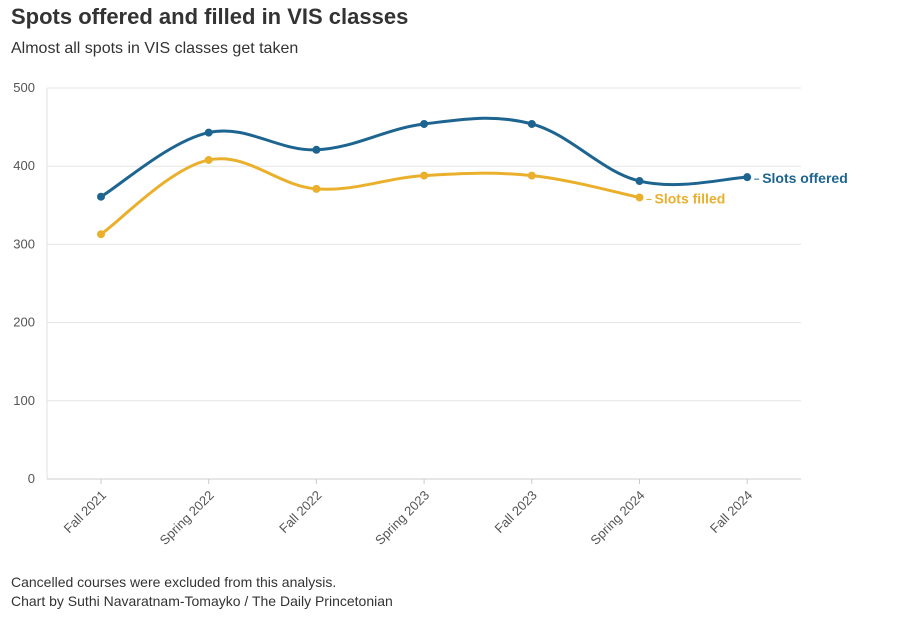  I want to click on series-label-slots-filled: Slots filled, so click(690, 198).